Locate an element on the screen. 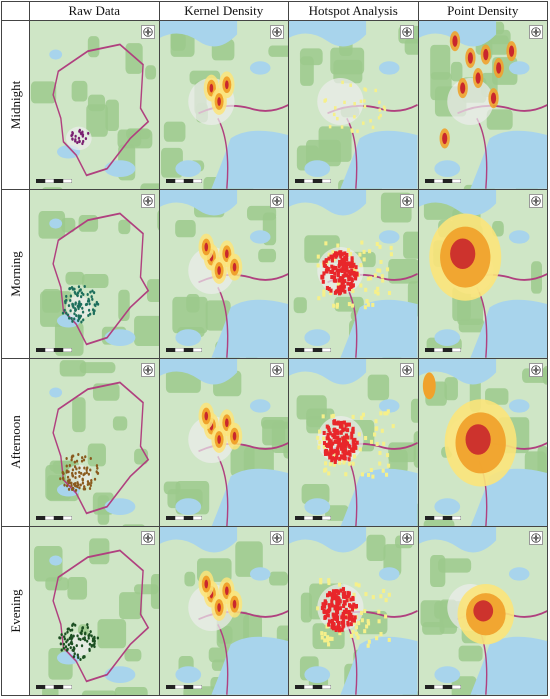 This screenshot has height=699, width=550. map-cell-evening-kernel-density is located at coordinates (223, 611).